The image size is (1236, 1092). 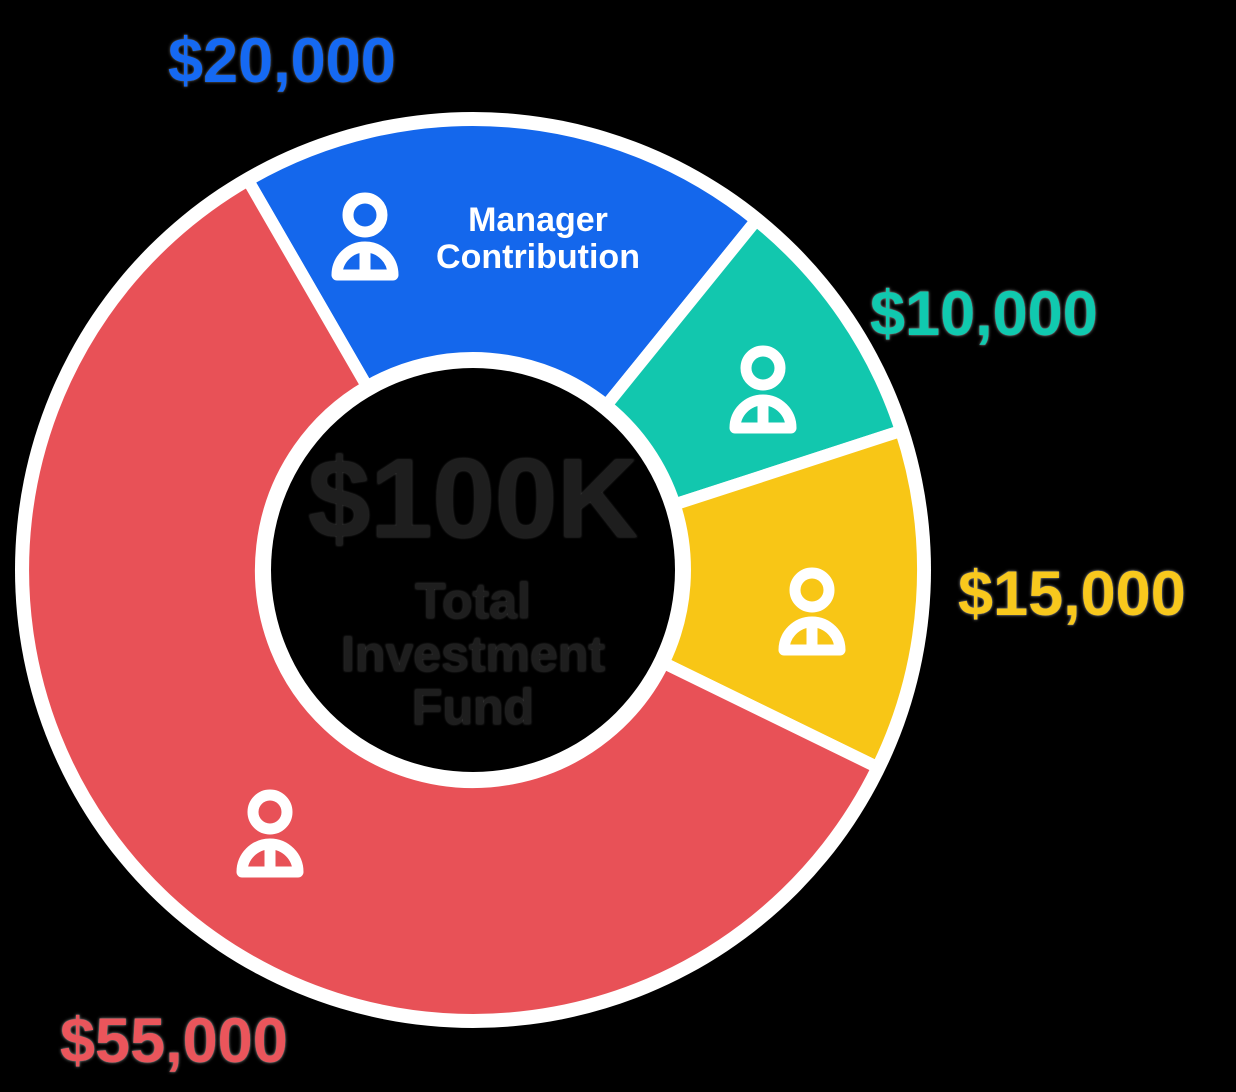 I want to click on value-label-55k: $55,000, so click(x=174, y=1041).